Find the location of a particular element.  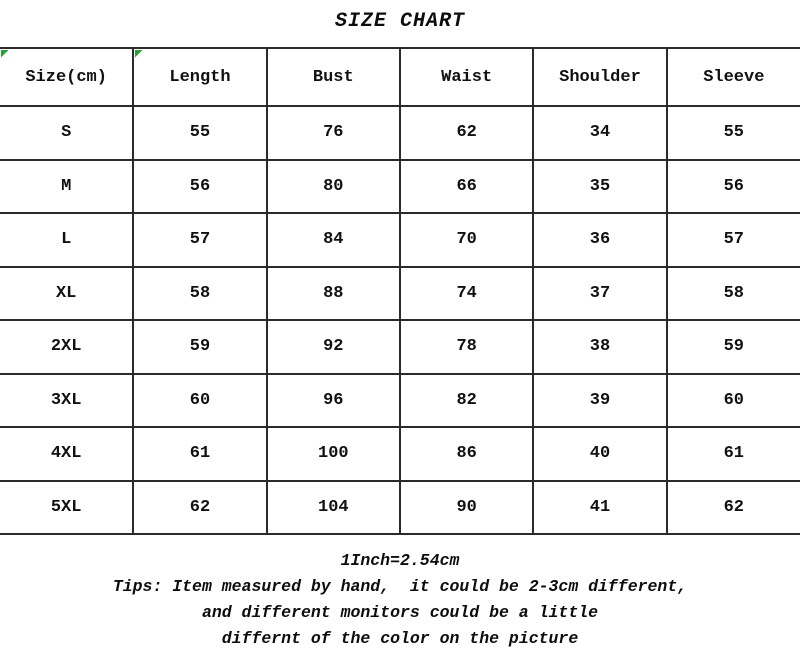

table-row: 2XL 59 92 78 38 59 is located at coordinates (400, 347).